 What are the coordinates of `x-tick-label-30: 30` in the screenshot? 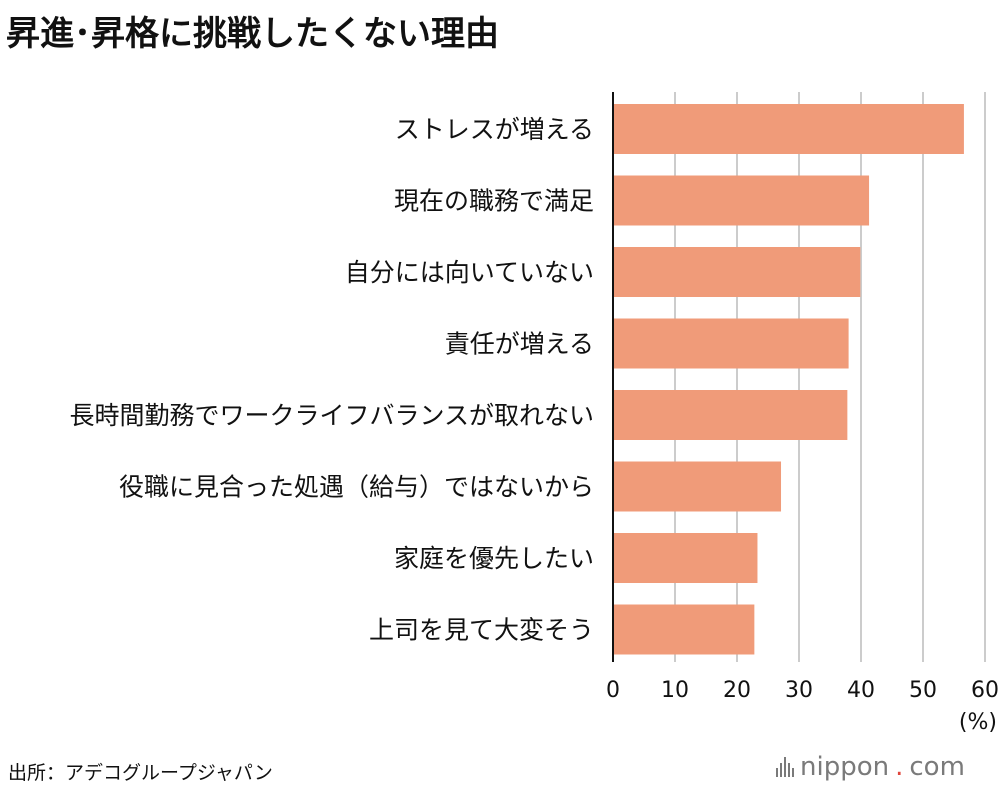 It's located at (799, 690).